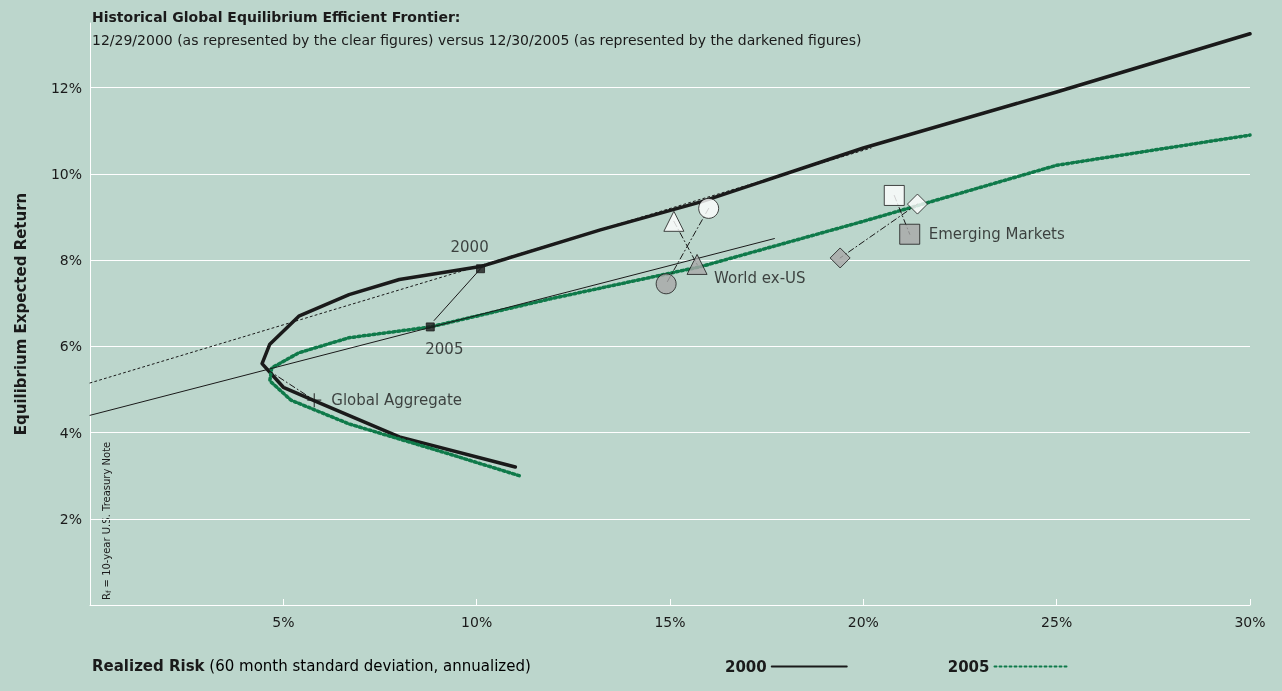 This screenshot has height=691, width=1282. I want to click on legend-label: 2000, so click(746, 666).